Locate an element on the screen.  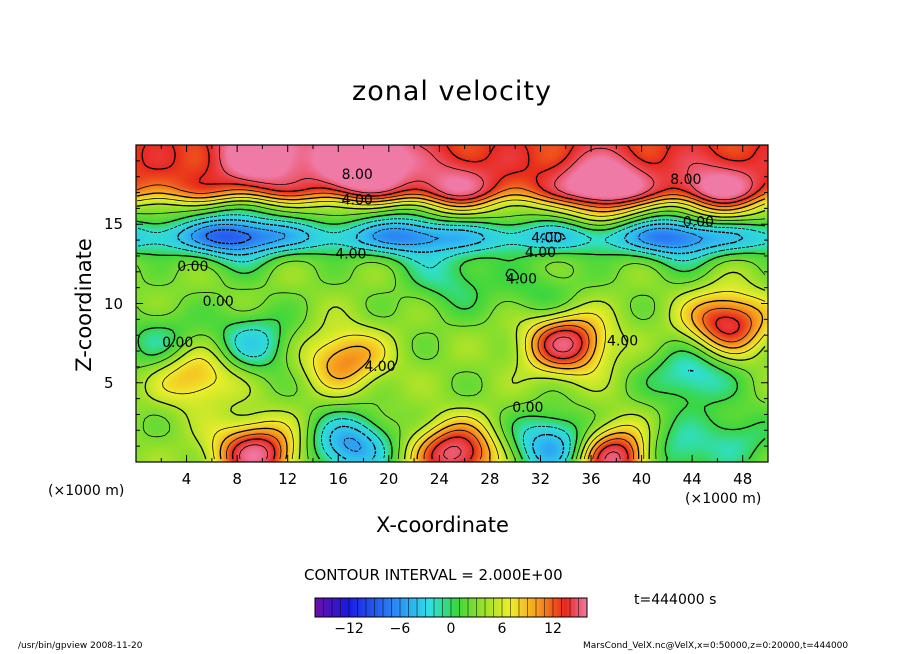
x-tick-label: 28 is located at coordinates (490, 479).